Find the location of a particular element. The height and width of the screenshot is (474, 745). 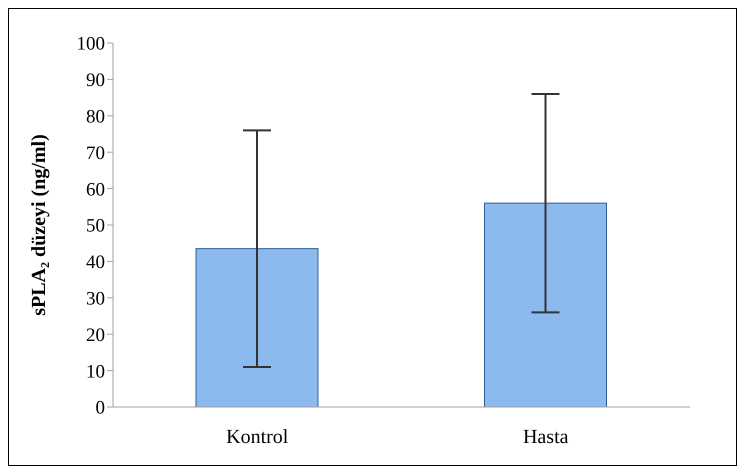

y-axis-title: sPLA₂ düzeyi (ng/ml) is located at coordinates (39, 225).